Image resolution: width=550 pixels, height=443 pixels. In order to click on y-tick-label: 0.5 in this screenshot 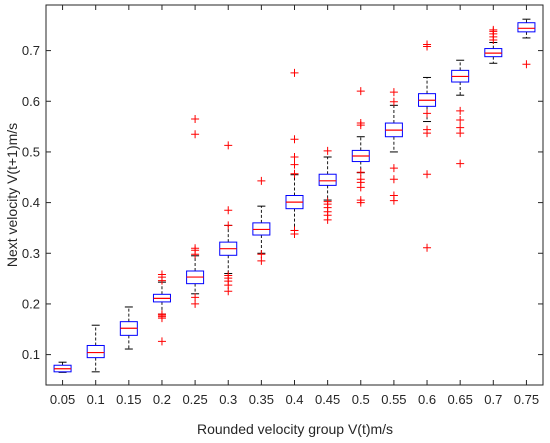, I will do `click(31, 151)`.